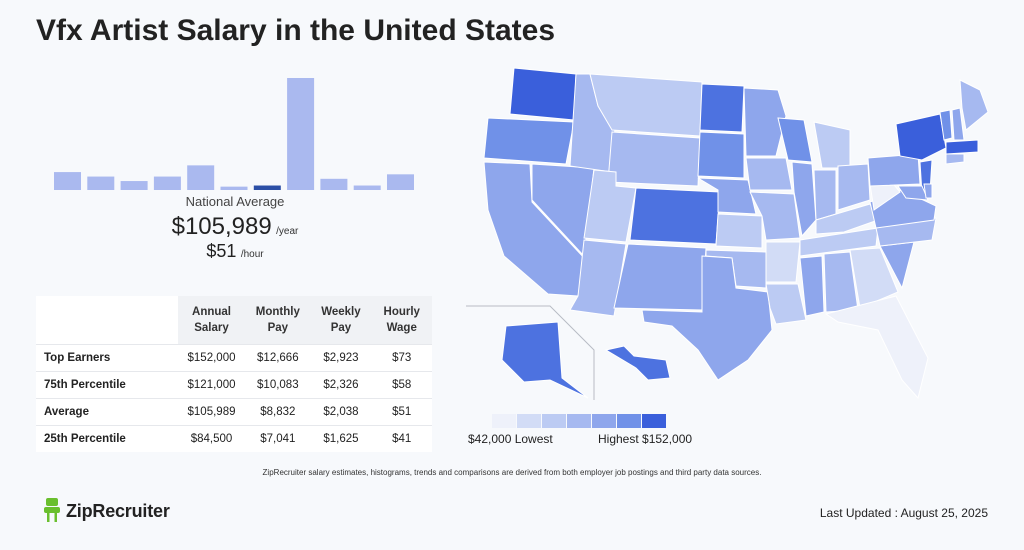  Describe the element at coordinates (341, 412) in the screenshot. I see `table-cell: $2,038` at that location.